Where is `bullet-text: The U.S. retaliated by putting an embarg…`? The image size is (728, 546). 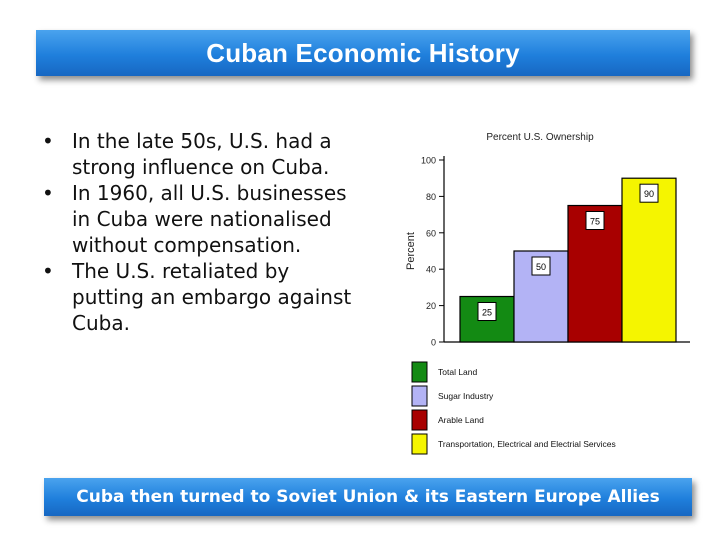 bullet-text: The U.S. retaliated by putting an embarg… is located at coordinates (212, 297).